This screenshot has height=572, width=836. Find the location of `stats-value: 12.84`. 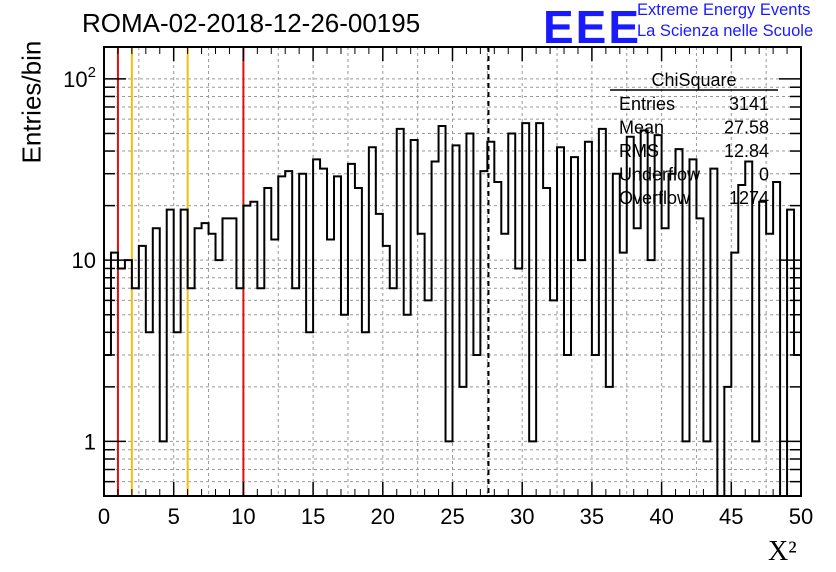

stats-value: 12.84 is located at coordinates (746, 151).